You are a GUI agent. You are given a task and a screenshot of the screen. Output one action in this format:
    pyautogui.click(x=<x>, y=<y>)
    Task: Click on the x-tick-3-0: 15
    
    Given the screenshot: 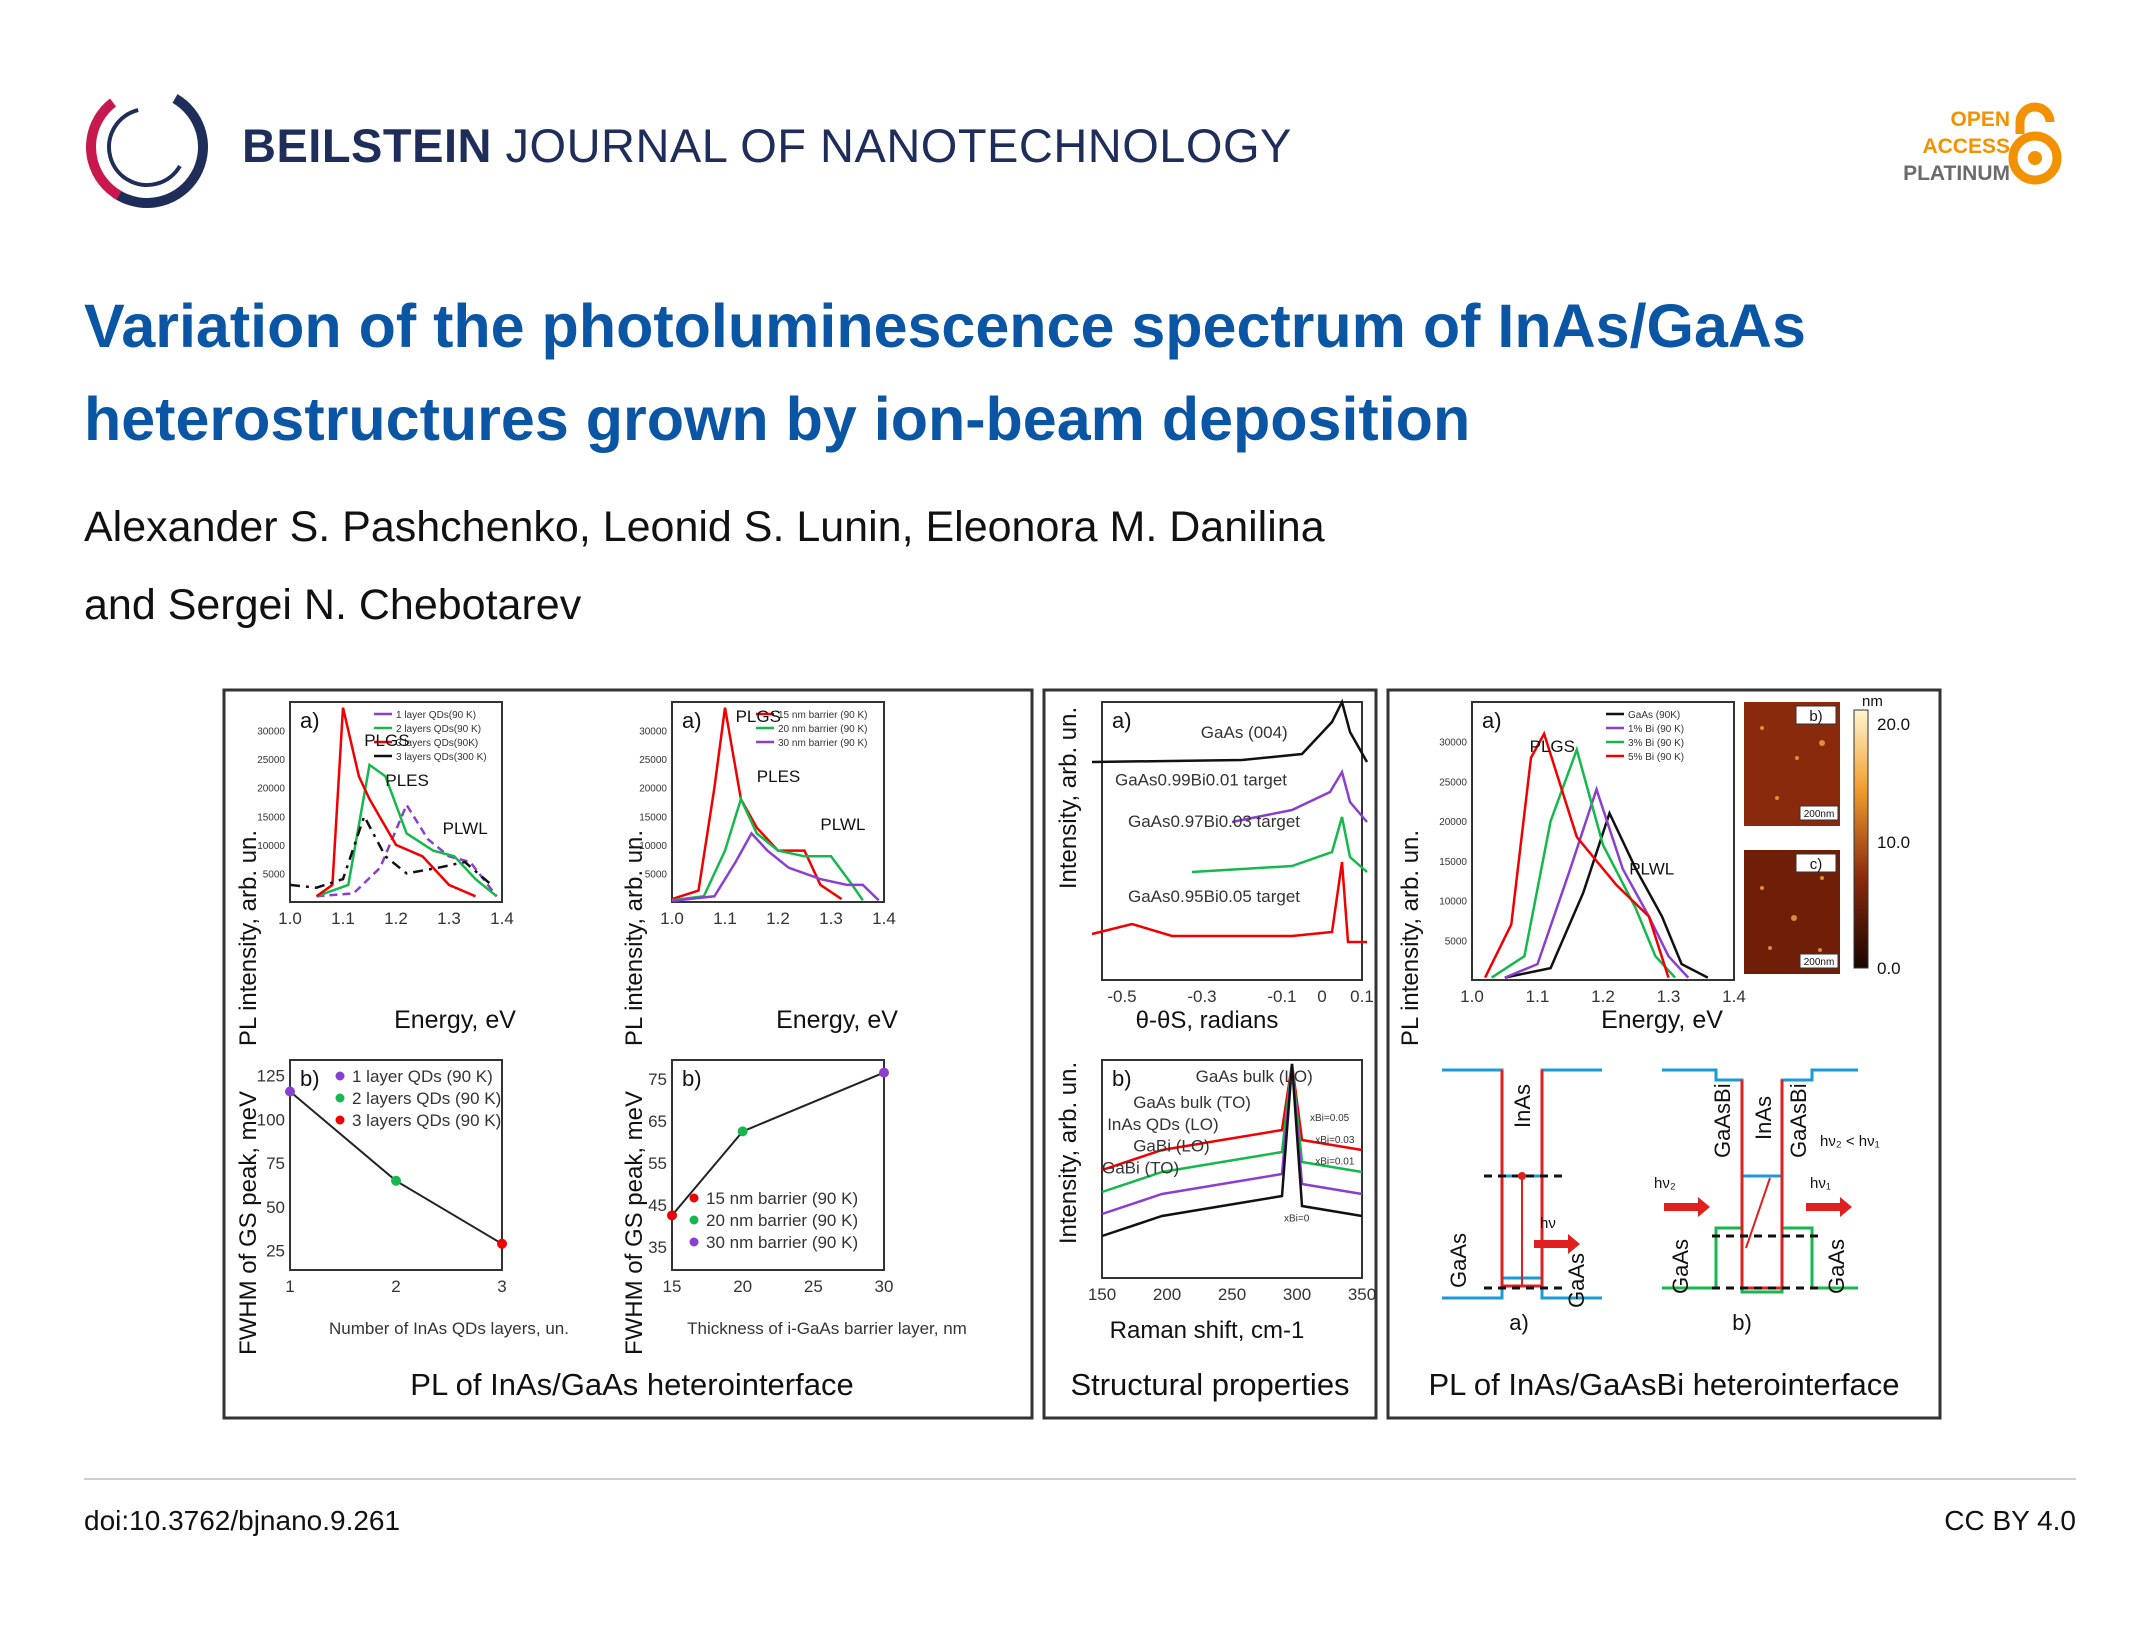 What is the action you would take?
    pyautogui.click(x=672, y=1286)
    